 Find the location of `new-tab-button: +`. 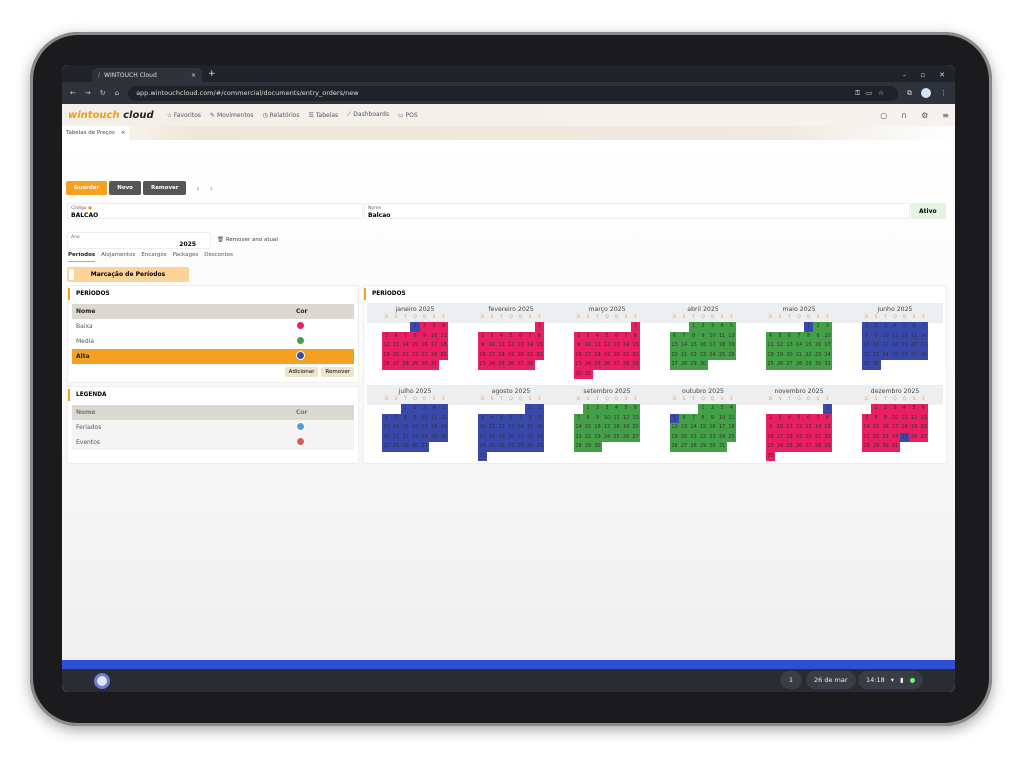

new-tab-button: + is located at coordinates (212, 74).